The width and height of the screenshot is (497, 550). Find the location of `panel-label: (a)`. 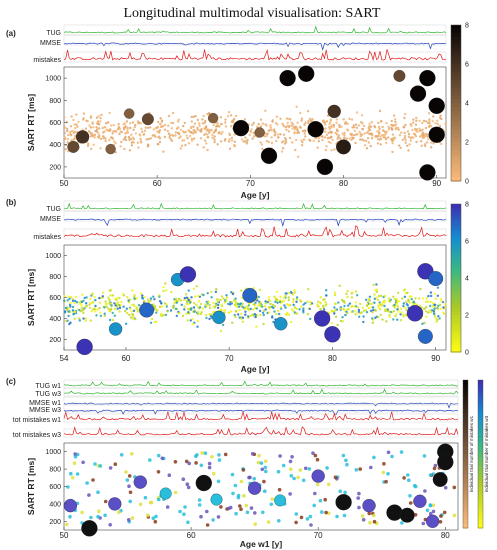

panel-label: (a) is located at coordinates (11, 33).